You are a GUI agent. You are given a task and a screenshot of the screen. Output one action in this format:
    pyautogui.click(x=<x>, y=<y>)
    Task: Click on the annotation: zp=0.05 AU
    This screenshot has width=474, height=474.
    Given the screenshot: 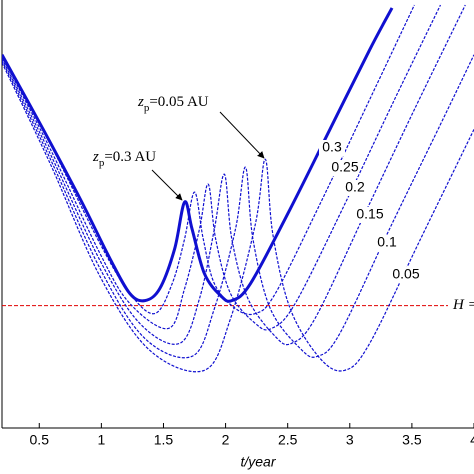 What is the action you would take?
    pyautogui.click(x=173, y=103)
    